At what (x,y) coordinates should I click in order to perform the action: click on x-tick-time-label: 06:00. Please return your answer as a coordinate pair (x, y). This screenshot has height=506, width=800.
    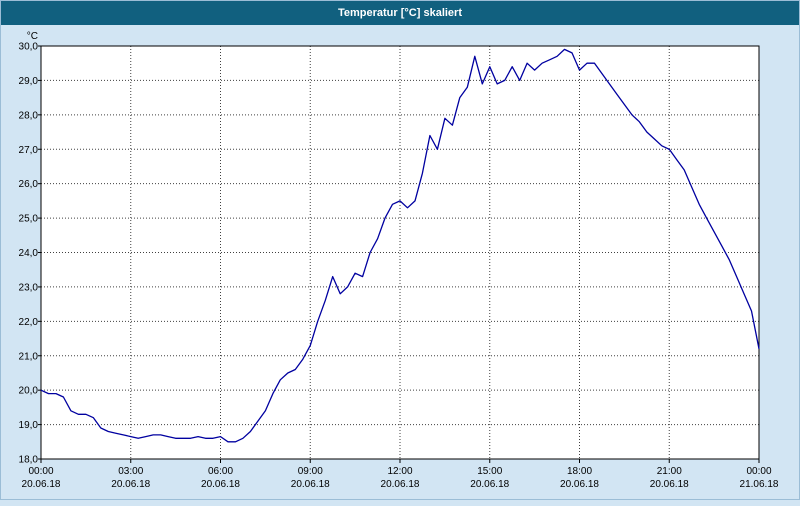
    Looking at the image, I should click on (220, 471).